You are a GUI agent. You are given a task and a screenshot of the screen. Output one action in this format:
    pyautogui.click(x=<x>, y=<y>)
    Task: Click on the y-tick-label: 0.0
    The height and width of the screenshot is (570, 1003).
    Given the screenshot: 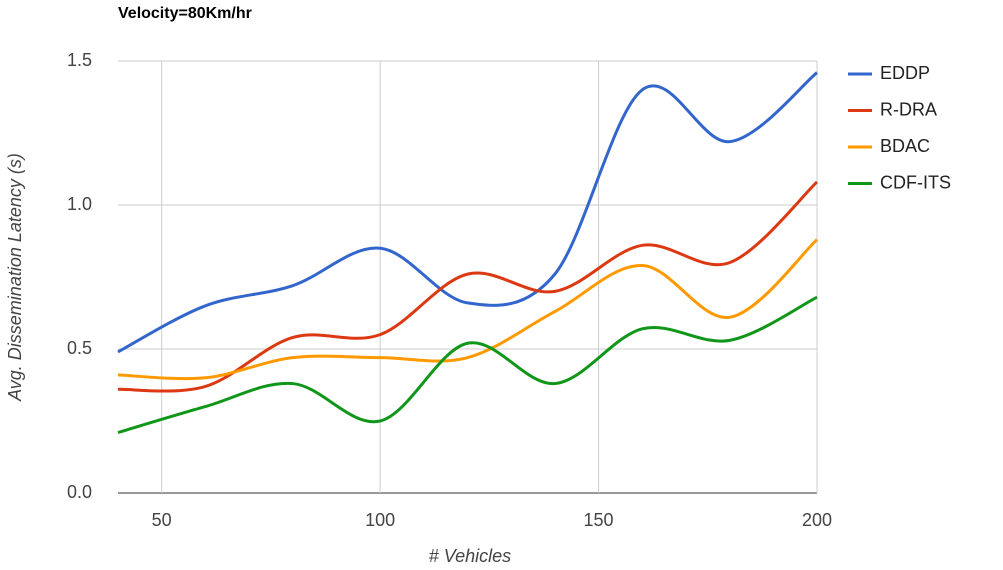 What is the action you would take?
    pyautogui.click(x=79, y=492)
    